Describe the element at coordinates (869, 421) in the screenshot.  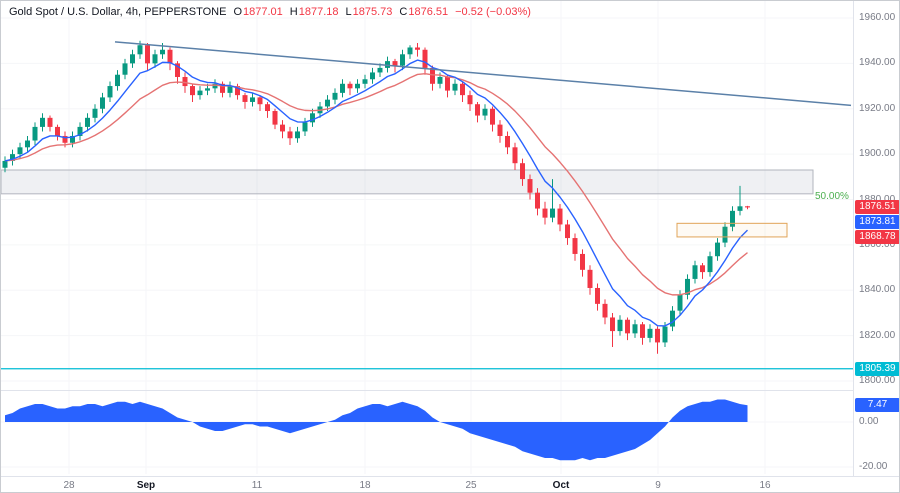
I see `price-axis-label: 0.00` at that location.